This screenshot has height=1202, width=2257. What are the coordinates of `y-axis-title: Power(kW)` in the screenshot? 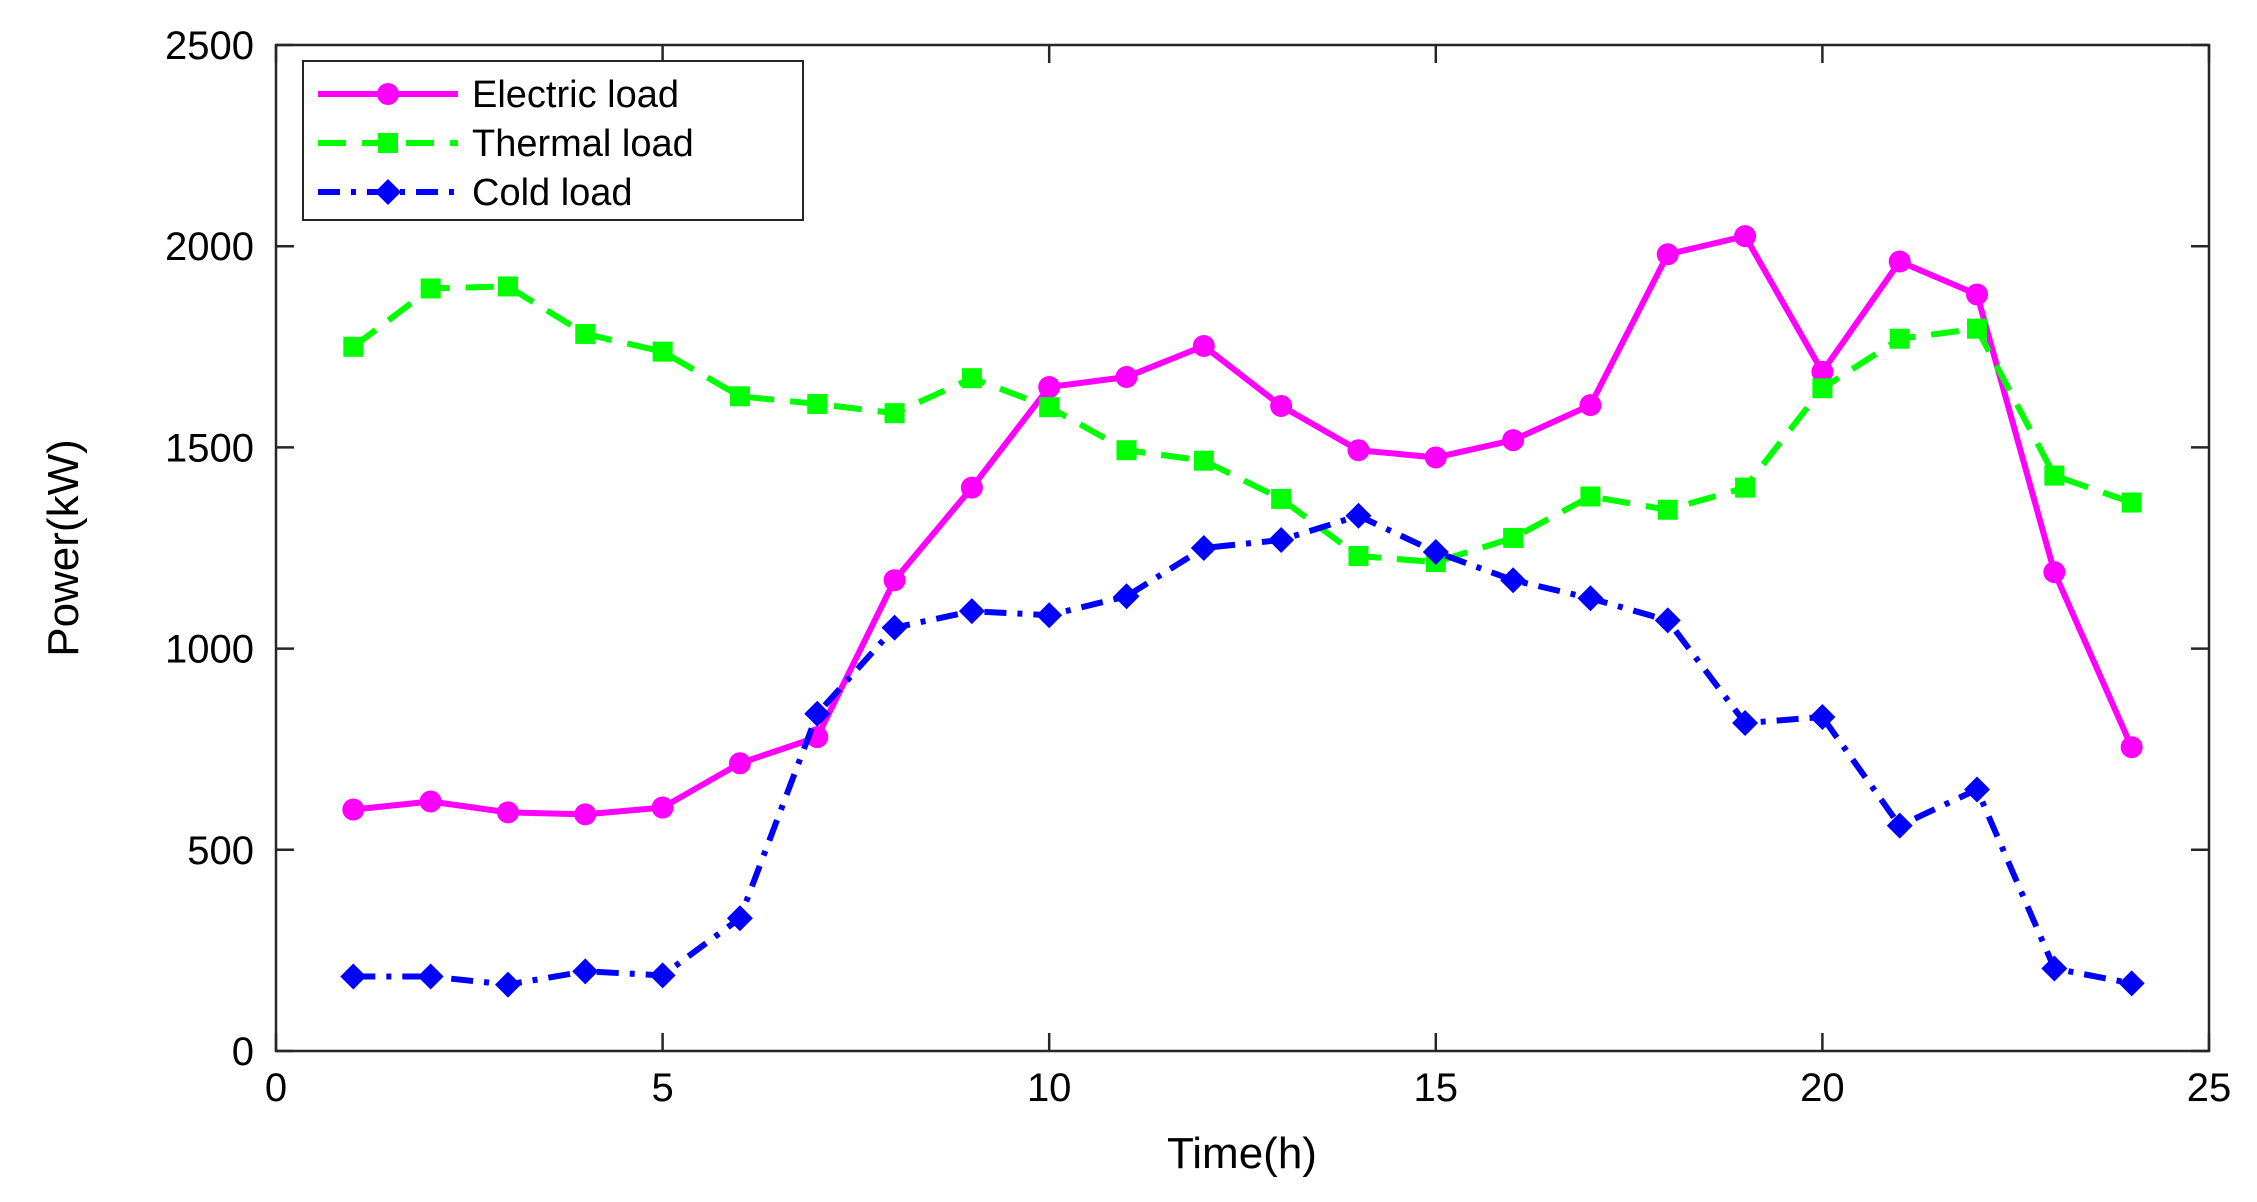 It's located at (63, 548).